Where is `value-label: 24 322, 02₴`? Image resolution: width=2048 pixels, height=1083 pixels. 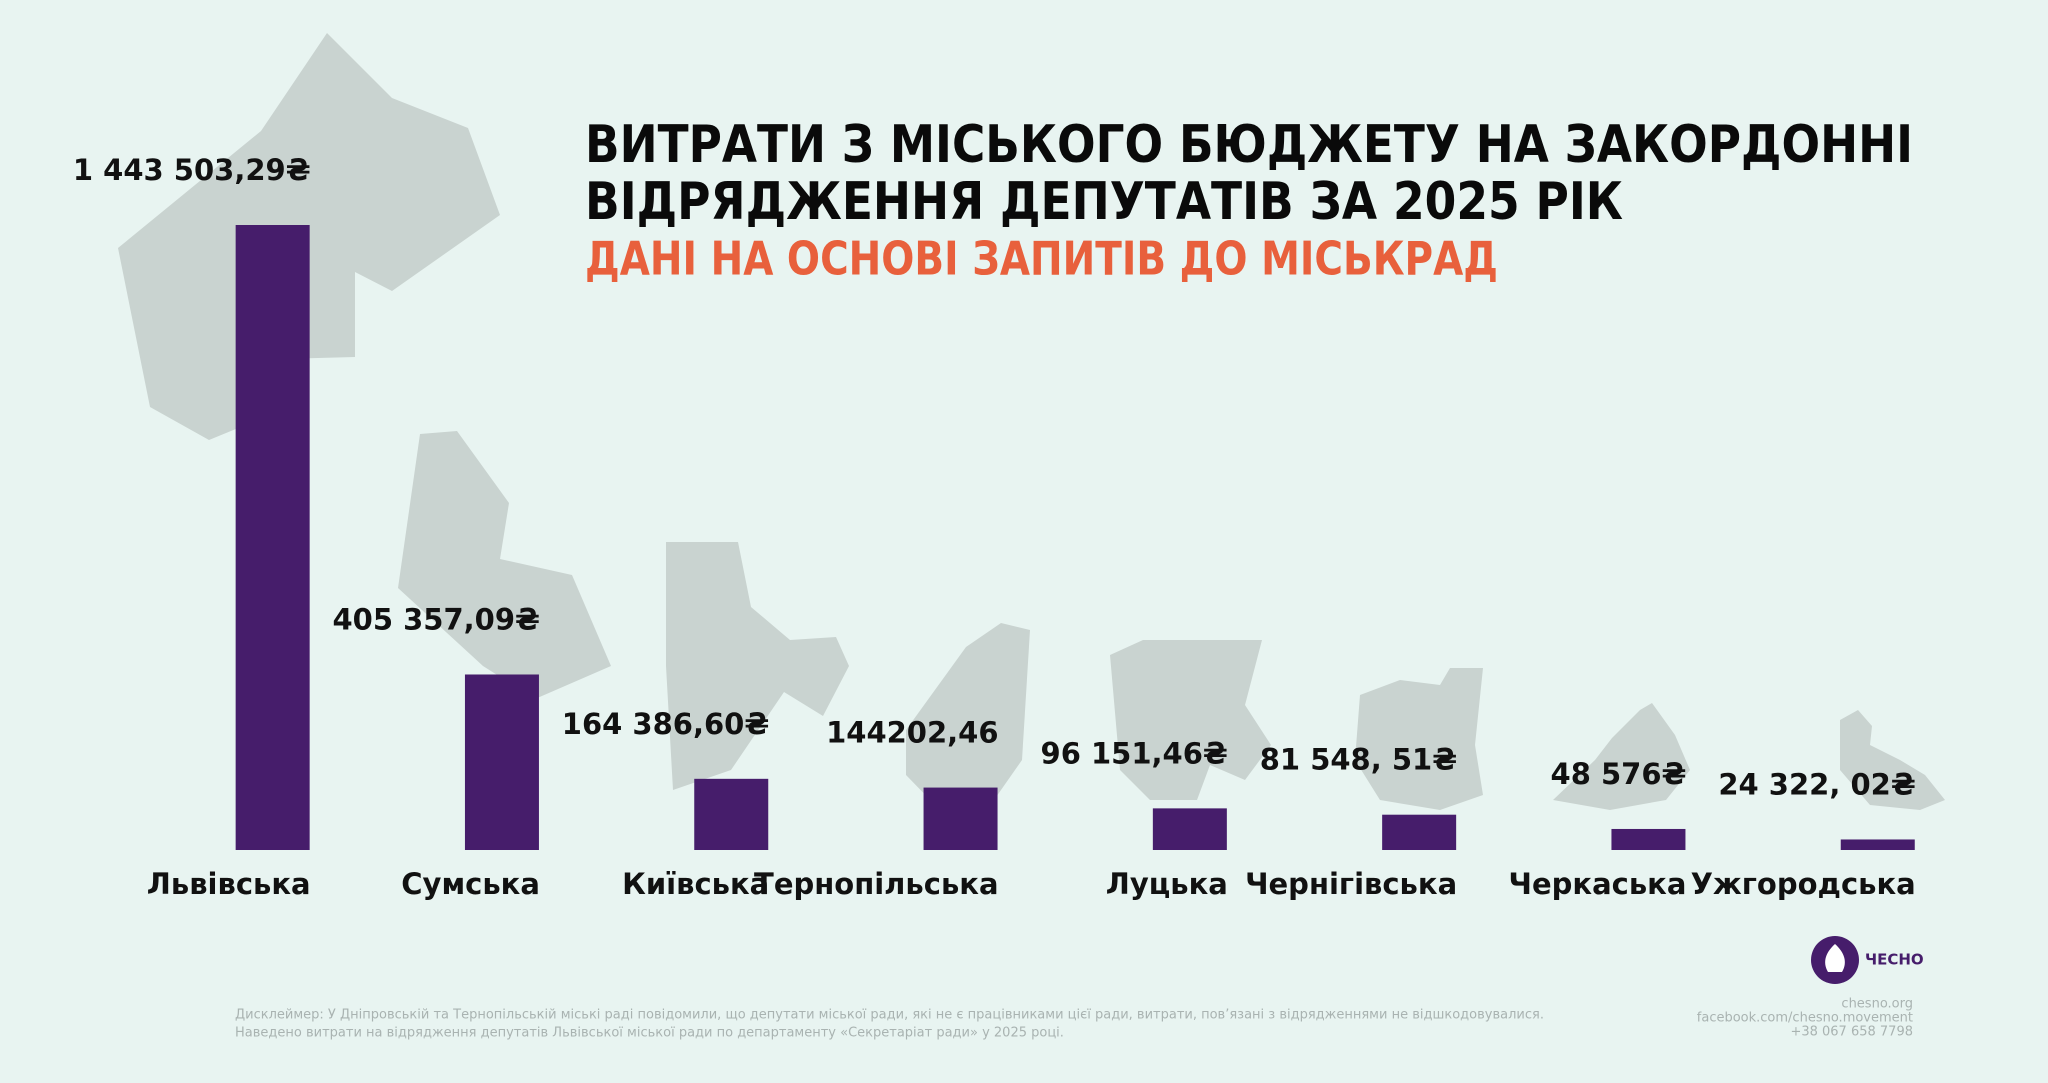
value-label: 24 322, 02₴ is located at coordinates (1816, 784).